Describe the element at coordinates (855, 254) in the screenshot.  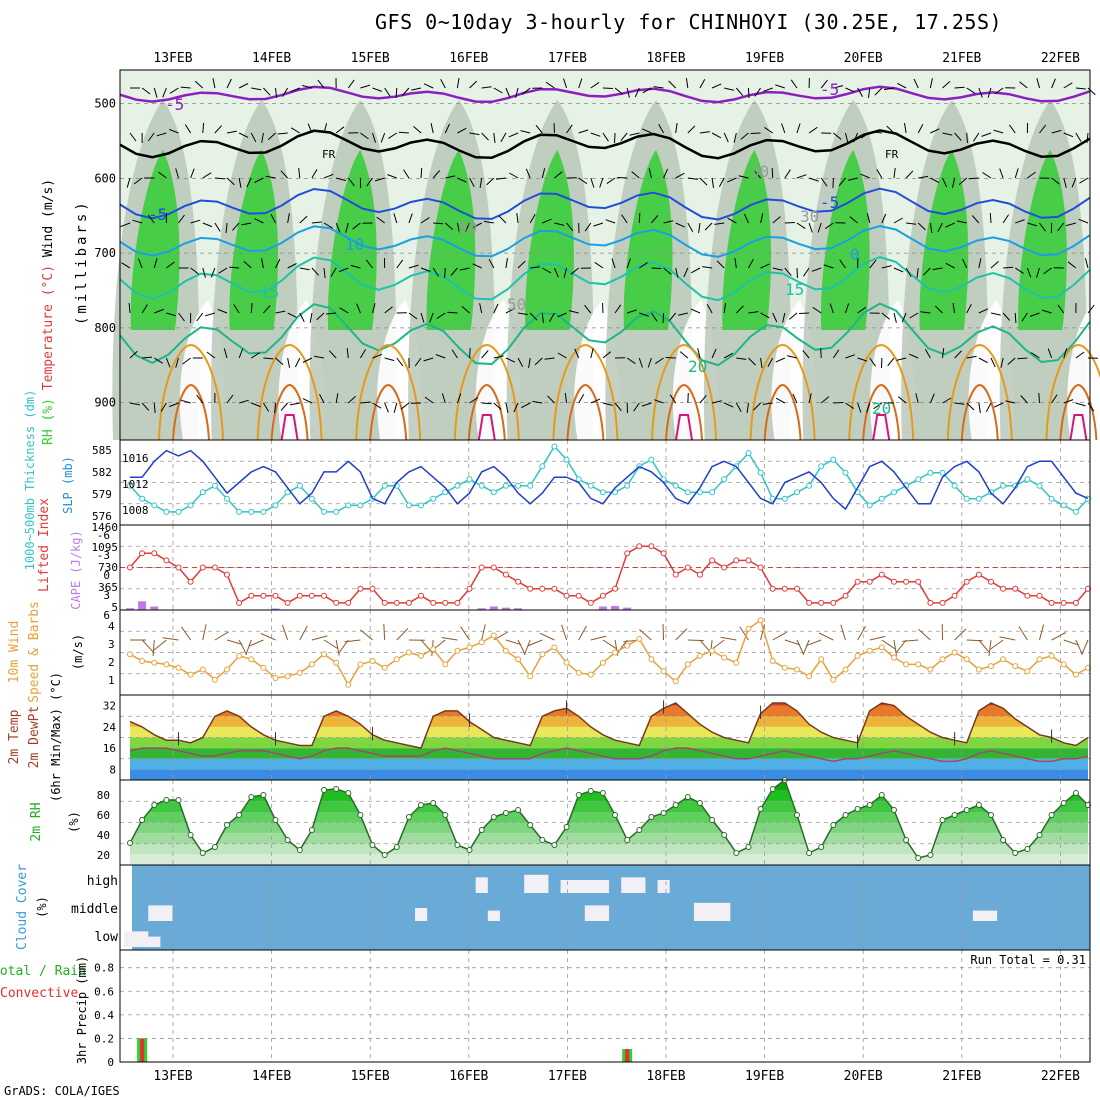
I see `contour-label: 0` at that location.